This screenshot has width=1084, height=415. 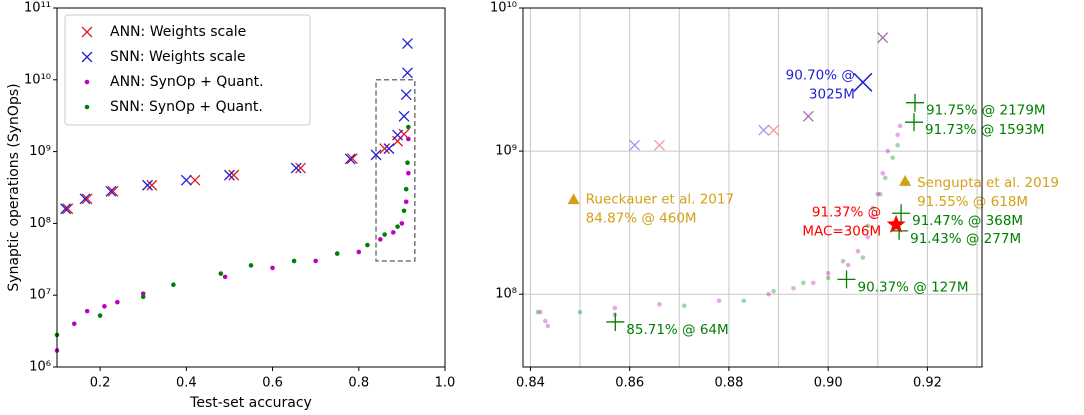 What do you see at coordinates (186, 107) in the screenshot?
I see `legend-label: SNN: SynOp + Quant.` at bounding box center [186, 107].